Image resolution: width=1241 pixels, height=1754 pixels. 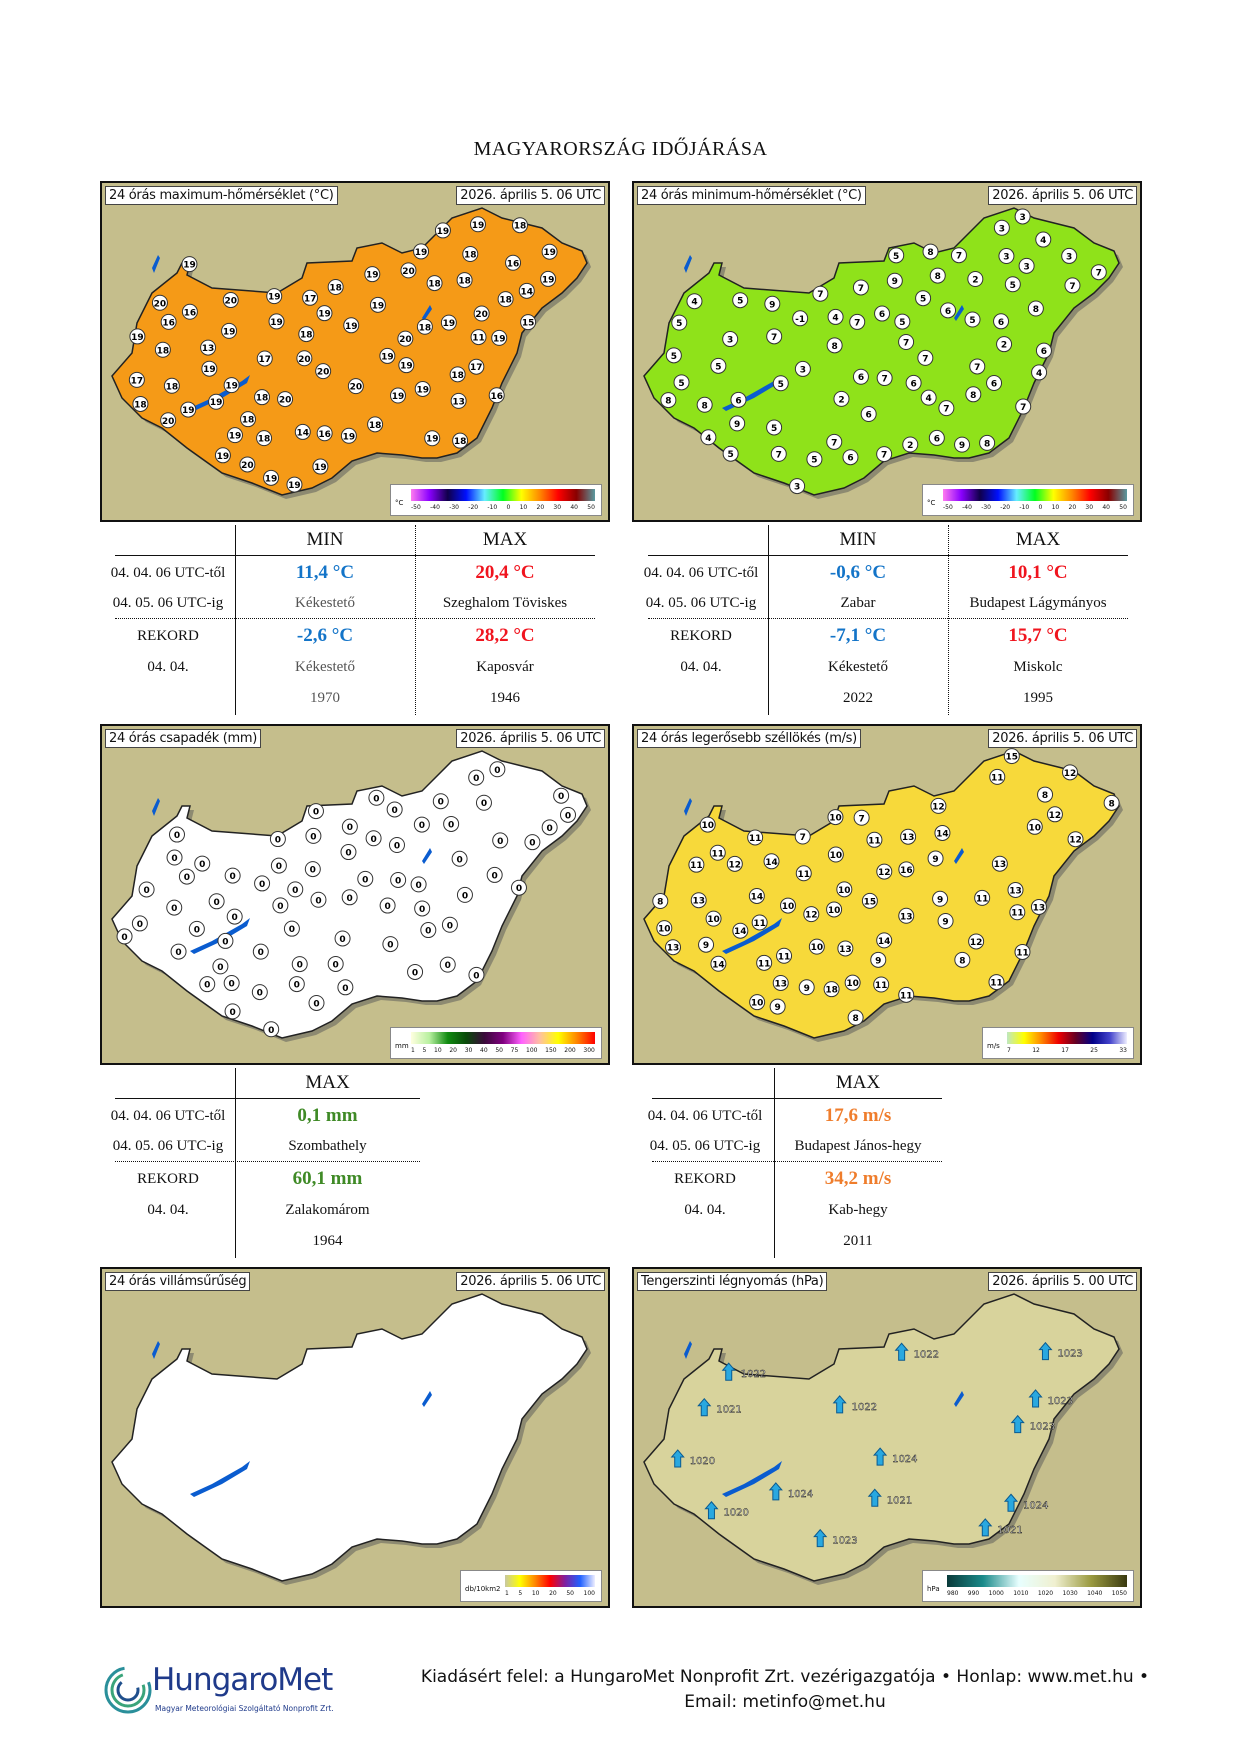 What do you see at coordinates (735, 1513) in the screenshot?
I see `station-value: 1020` at bounding box center [735, 1513].